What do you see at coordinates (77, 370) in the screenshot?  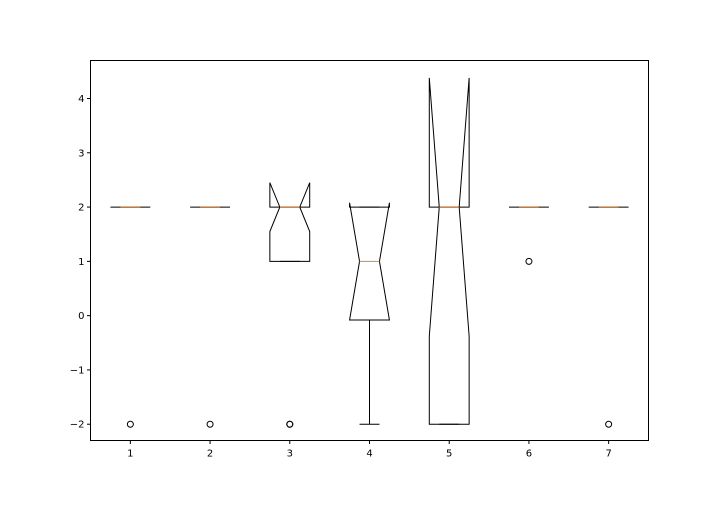 I see `y-tick-label: −1` at bounding box center [77, 370].